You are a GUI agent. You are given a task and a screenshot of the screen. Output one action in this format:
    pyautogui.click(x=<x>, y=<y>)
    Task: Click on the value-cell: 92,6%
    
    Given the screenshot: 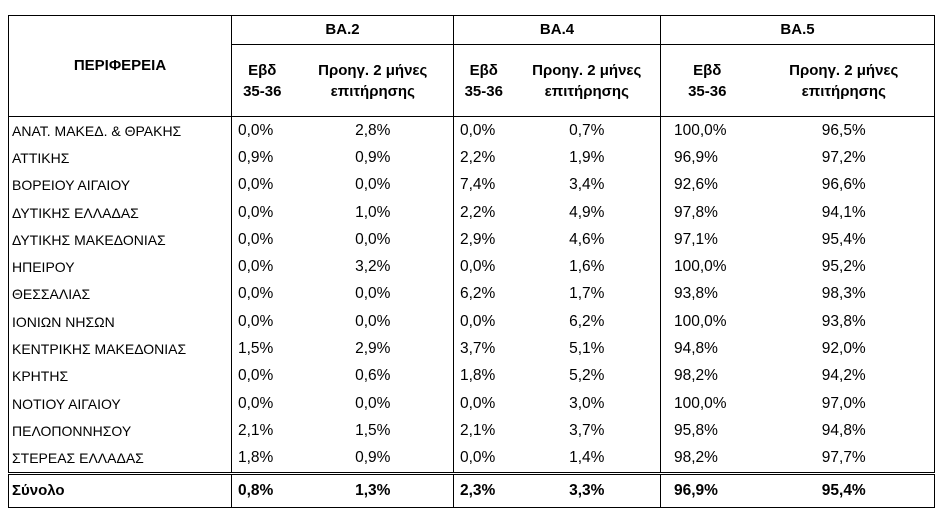 What is the action you would take?
    pyautogui.click(x=696, y=185)
    